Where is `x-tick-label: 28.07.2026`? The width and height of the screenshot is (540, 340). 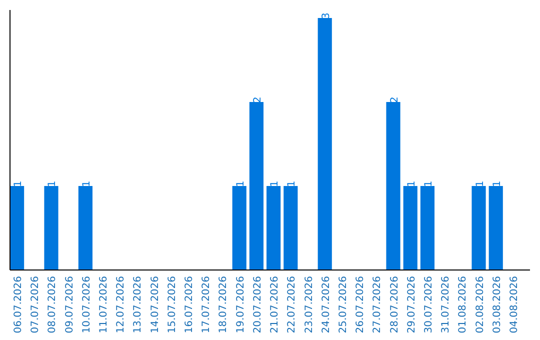
x-tick-label: 28.07.2026 is located at coordinates (394, 305).